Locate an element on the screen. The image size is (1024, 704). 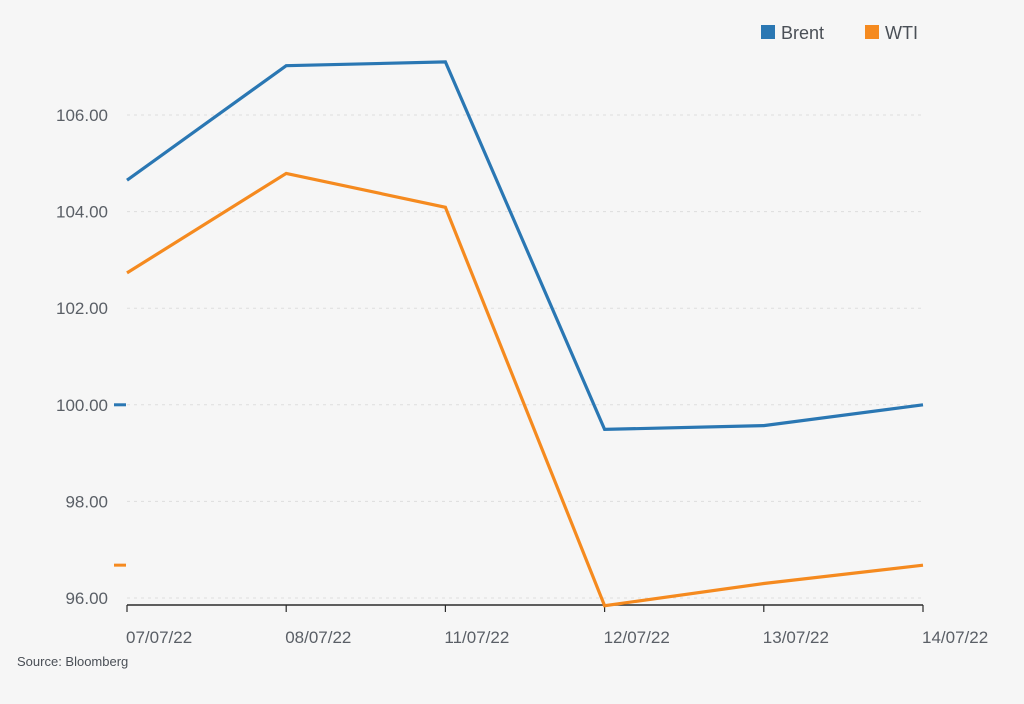
y-tick-label: 106.00 is located at coordinates (82, 115).